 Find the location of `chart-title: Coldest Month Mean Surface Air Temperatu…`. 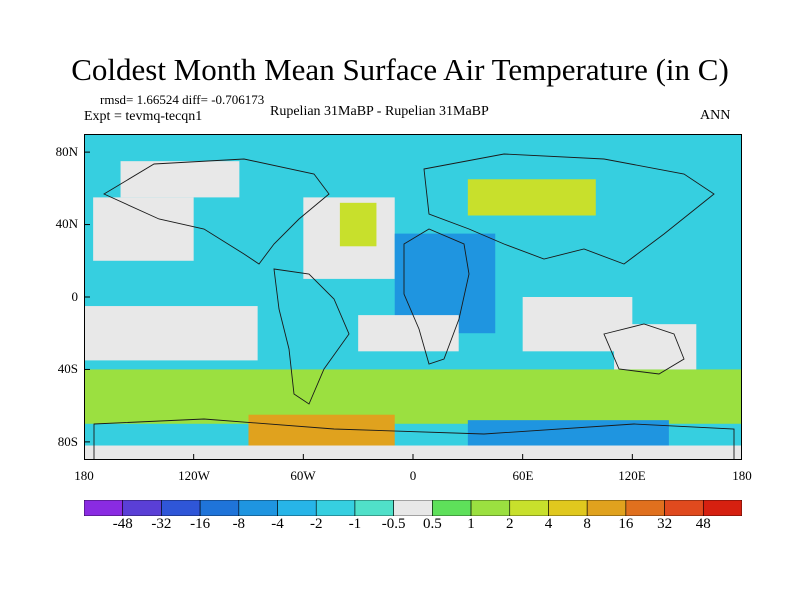

chart-title: Coldest Month Mean Surface Air Temperatu… is located at coordinates (400, 69).